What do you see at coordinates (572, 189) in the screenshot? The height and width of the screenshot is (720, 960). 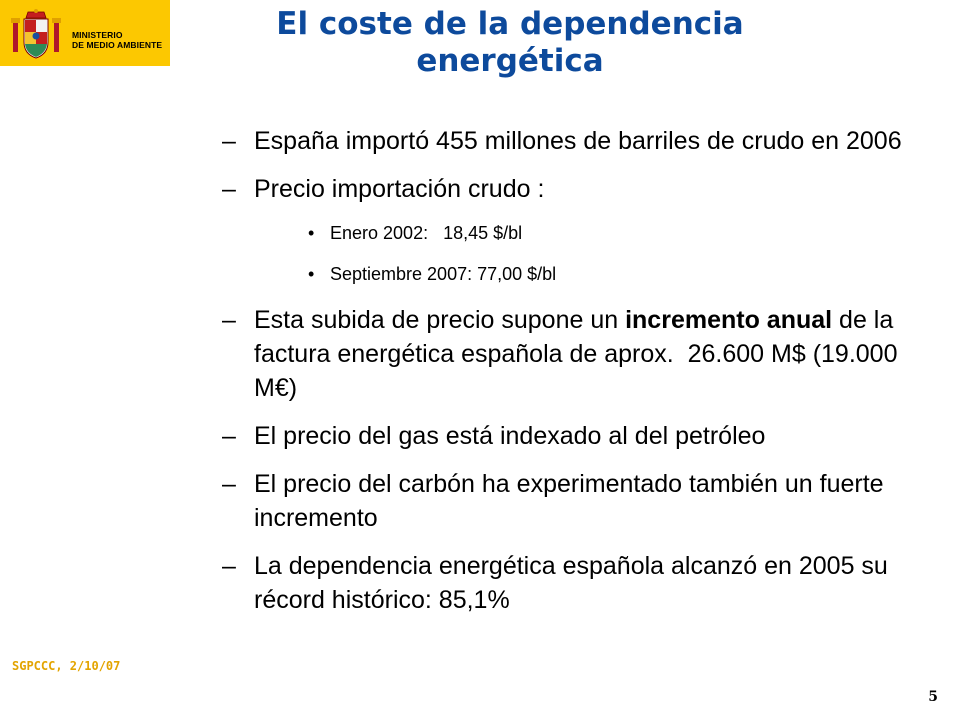 I see `bullet-item-price: – Precio importación crudo :` at bounding box center [572, 189].